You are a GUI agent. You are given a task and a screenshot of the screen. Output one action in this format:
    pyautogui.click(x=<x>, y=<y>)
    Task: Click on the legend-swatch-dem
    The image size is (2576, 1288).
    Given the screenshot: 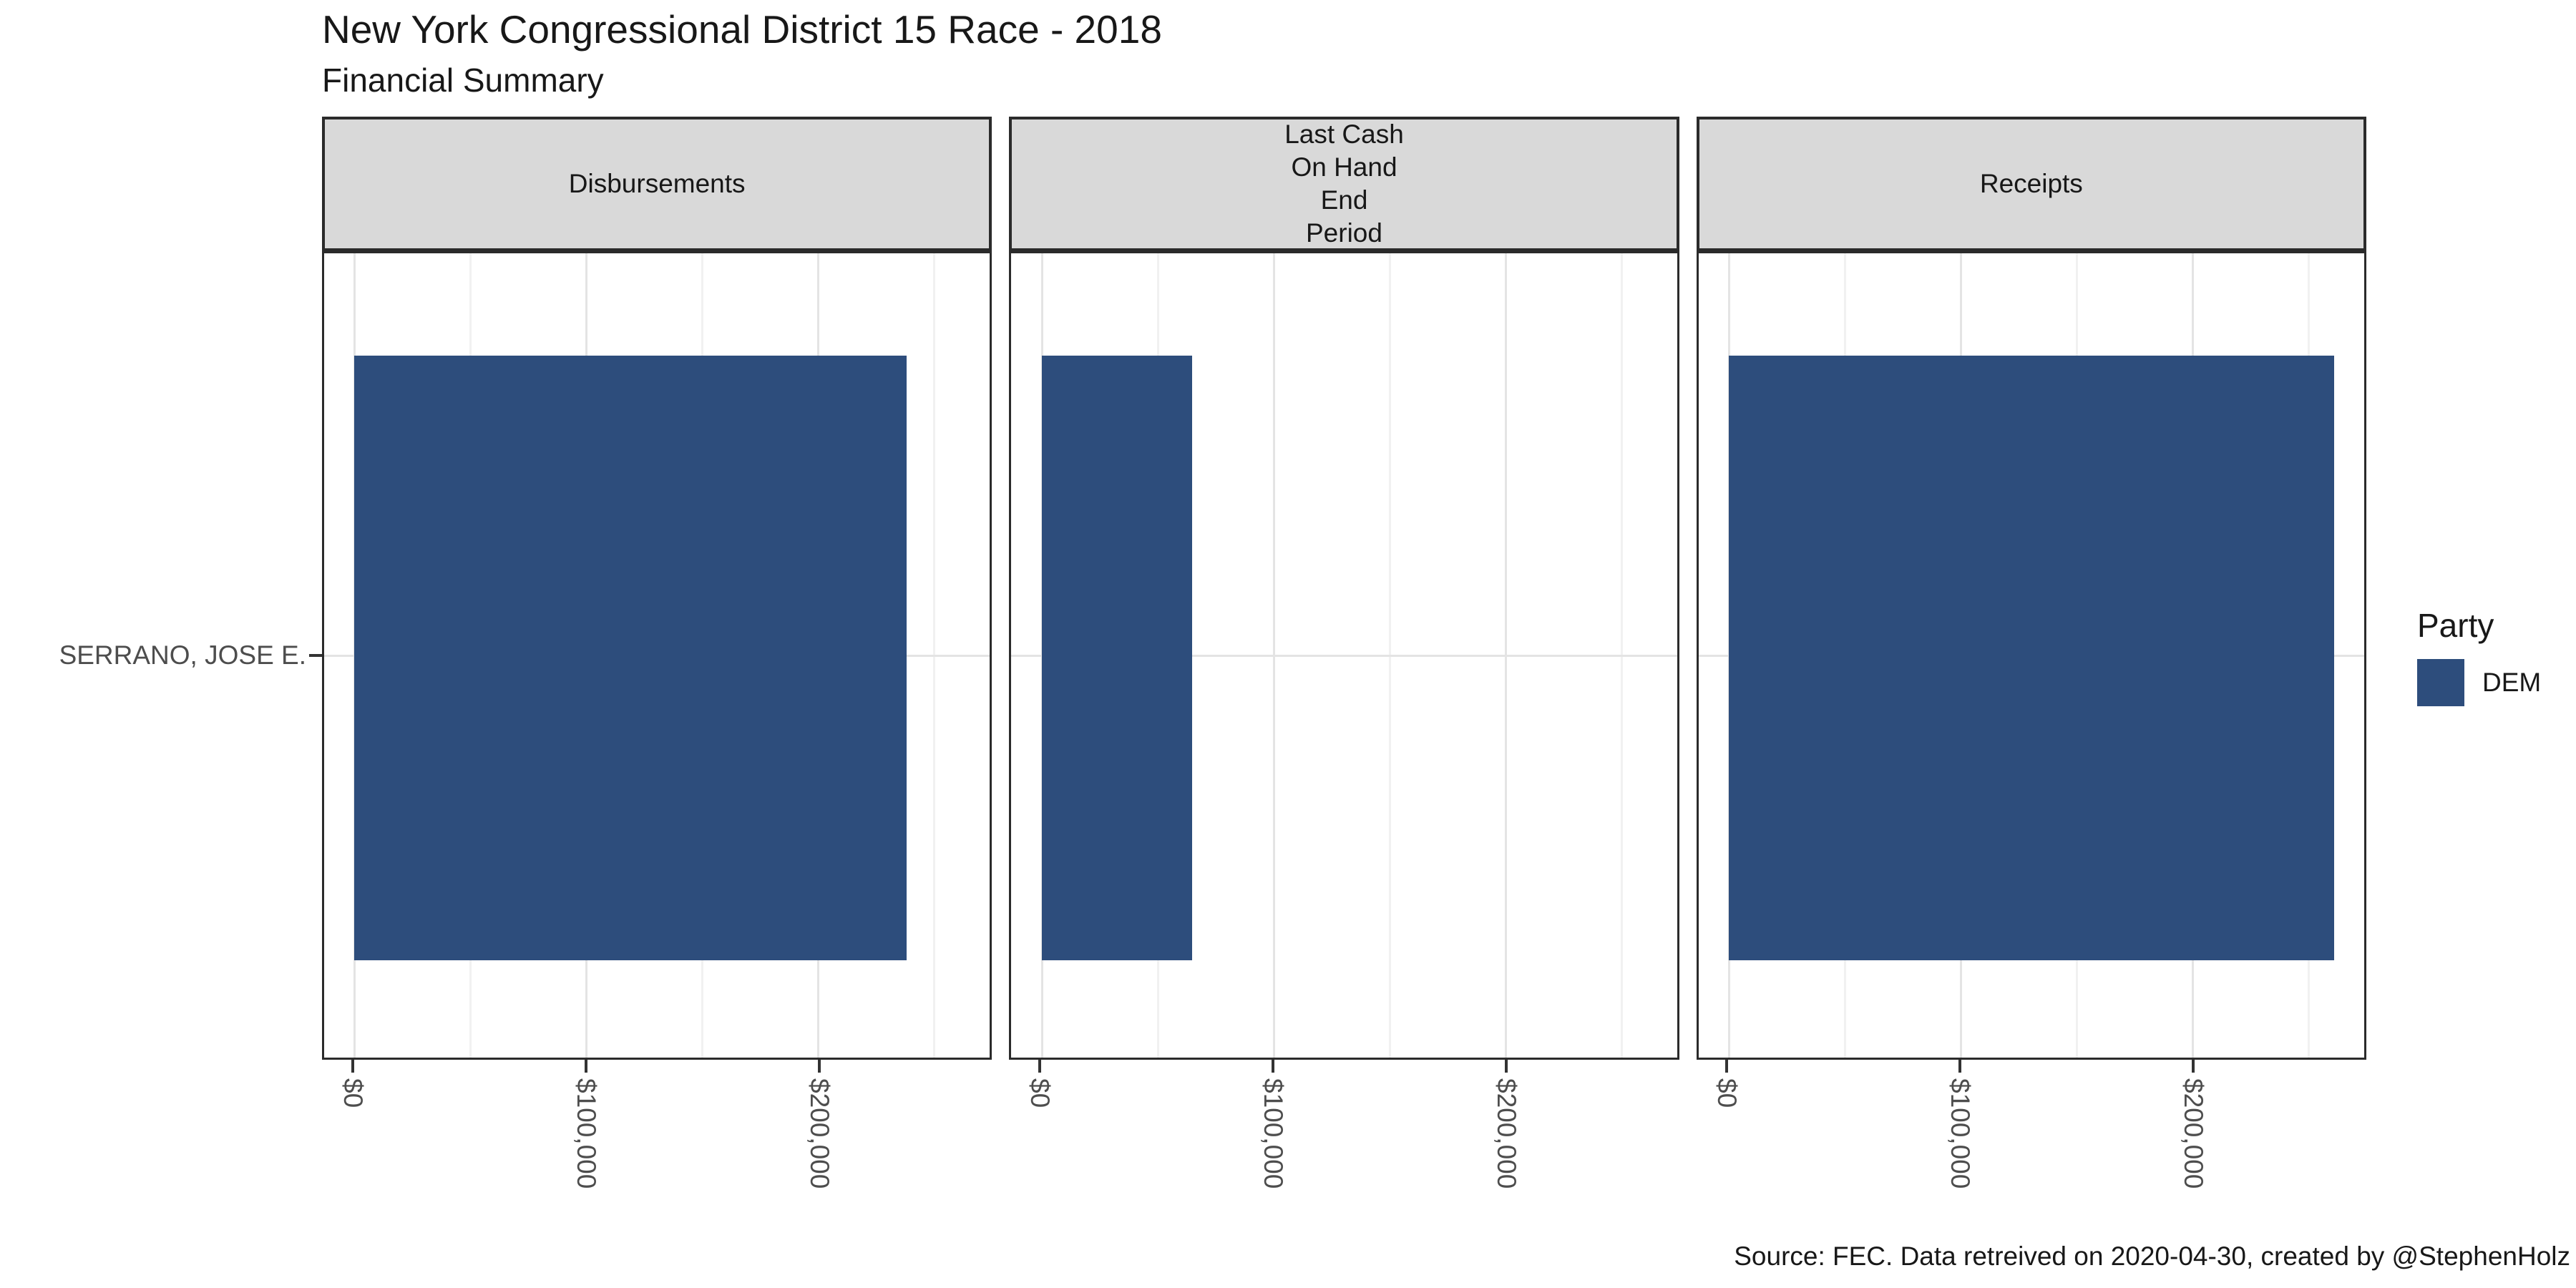 What is the action you would take?
    pyautogui.click(x=2440, y=682)
    